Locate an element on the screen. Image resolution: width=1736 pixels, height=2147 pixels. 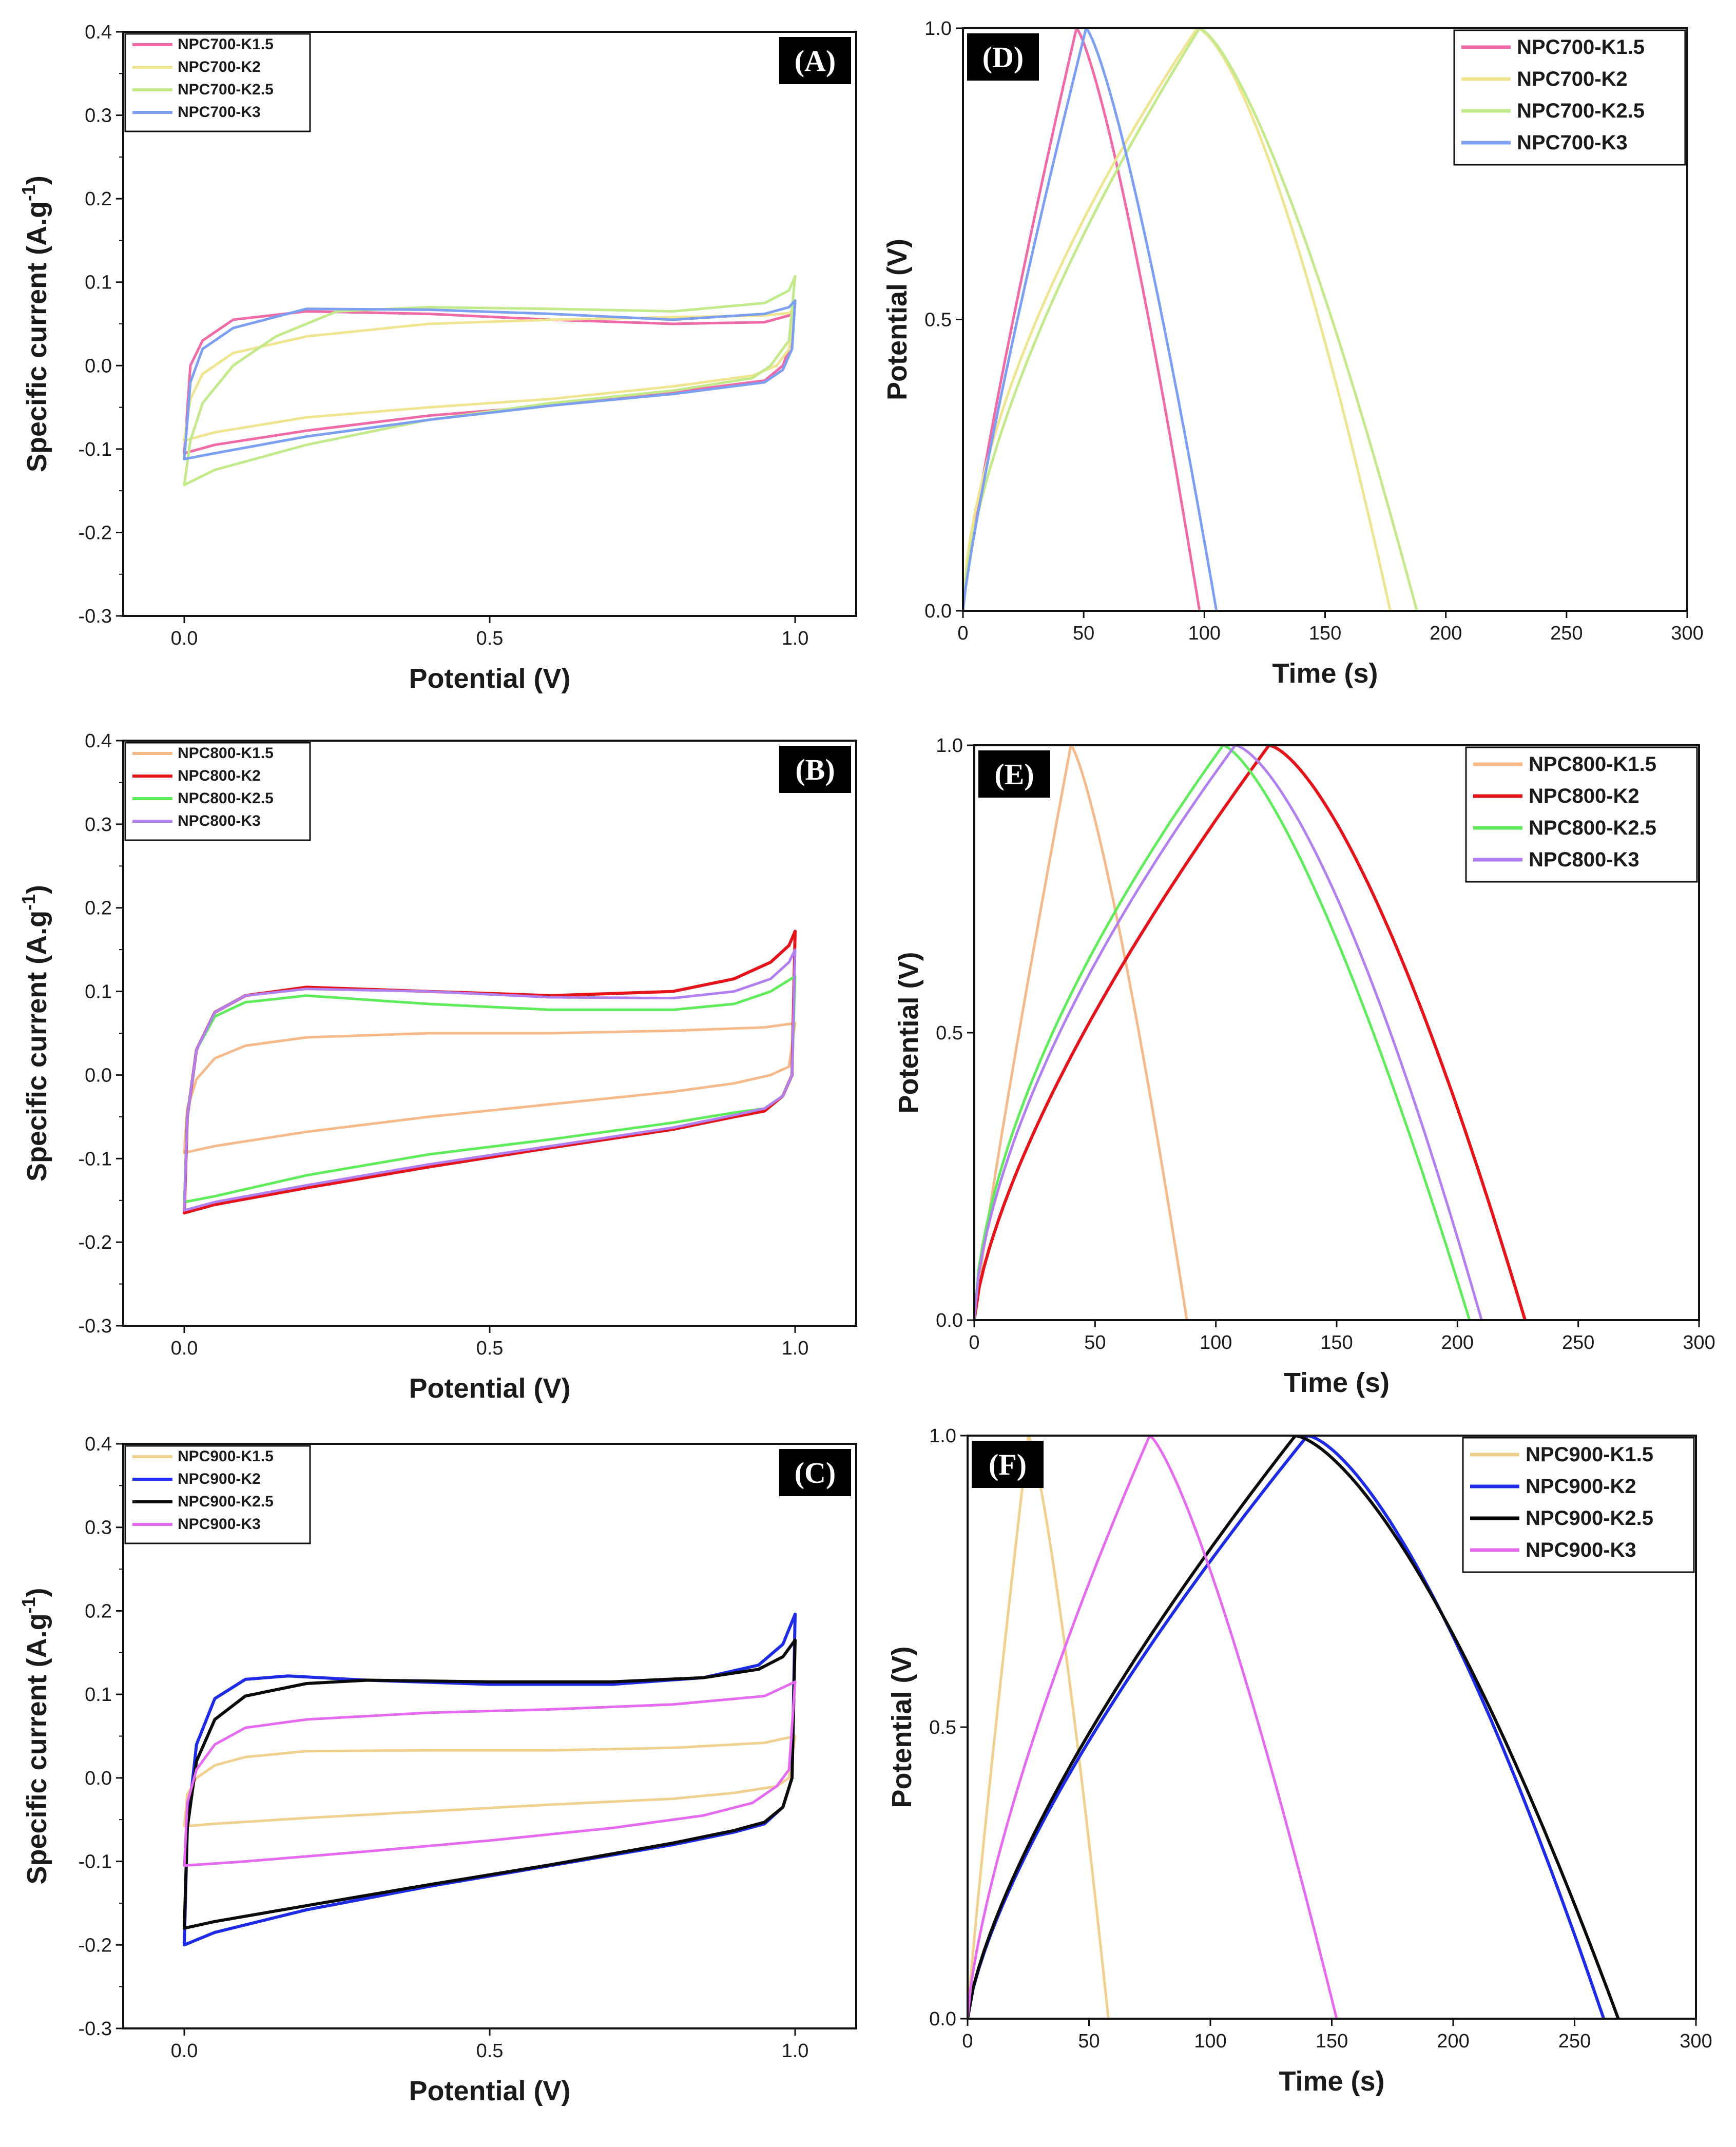
legend: NPC900-K1.5 NPC900-K2 NPC900-K2.5 NPC900-K3 is located at coordinates (1578, 1505).